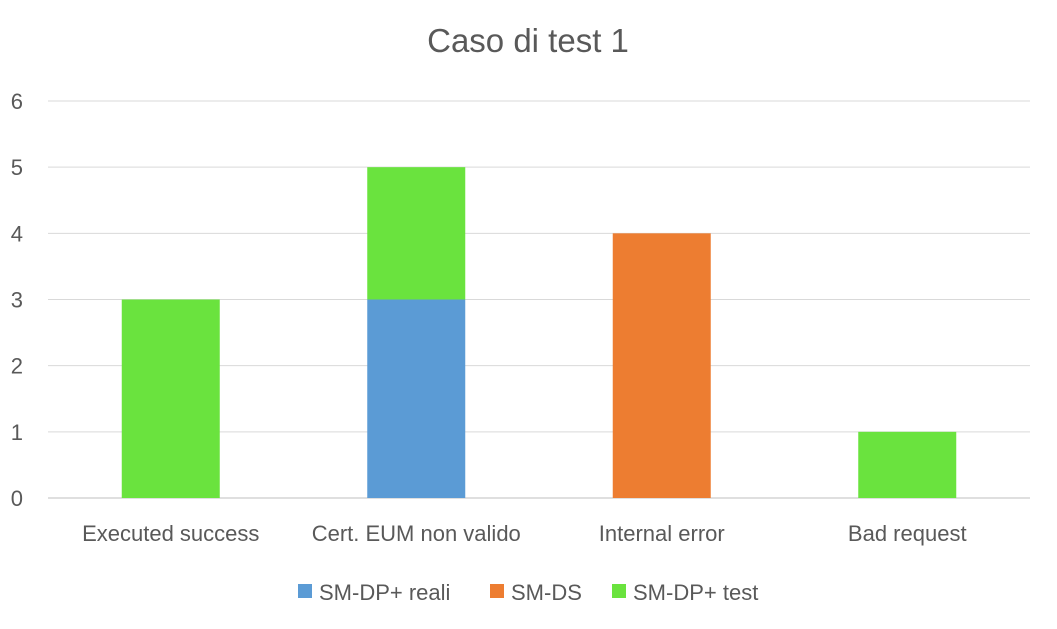  What do you see at coordinates (17, 498) in the screenshot?
I see `y-tick-label: 0` at bounding box center [17, 498].